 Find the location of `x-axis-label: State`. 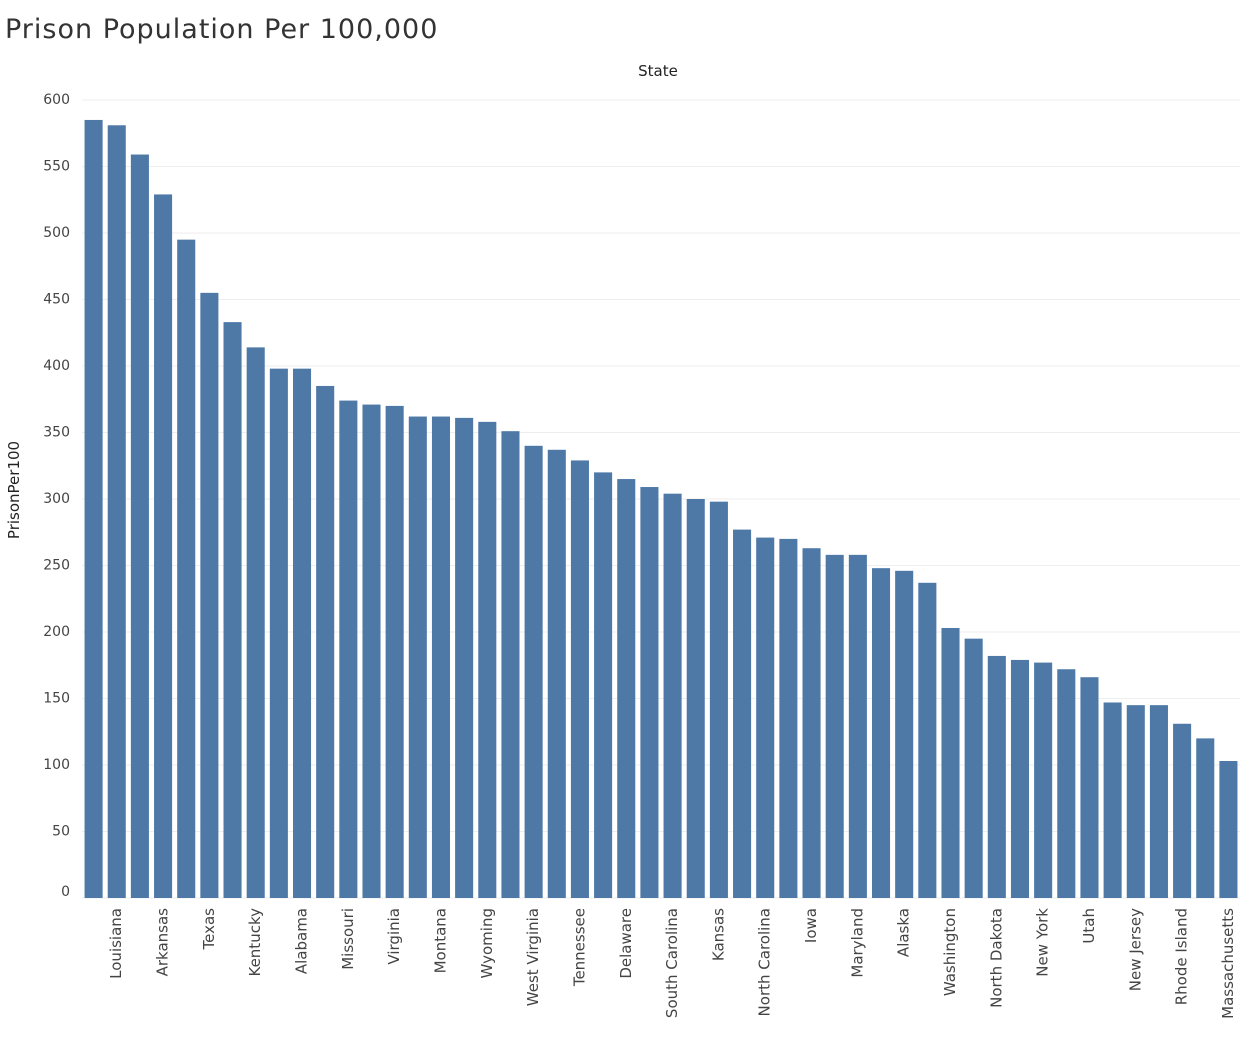

x-axis-label: State is located at coordinates (658, 71).